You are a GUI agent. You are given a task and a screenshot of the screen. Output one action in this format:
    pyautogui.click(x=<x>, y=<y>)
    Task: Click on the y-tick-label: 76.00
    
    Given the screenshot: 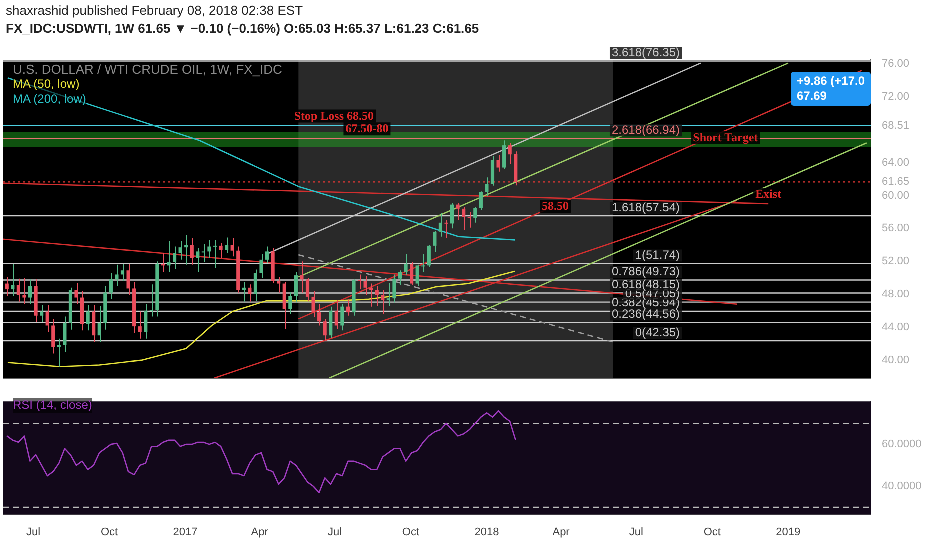 What is the action you would take?
    pyautogui.click(x=896, y=64)
    